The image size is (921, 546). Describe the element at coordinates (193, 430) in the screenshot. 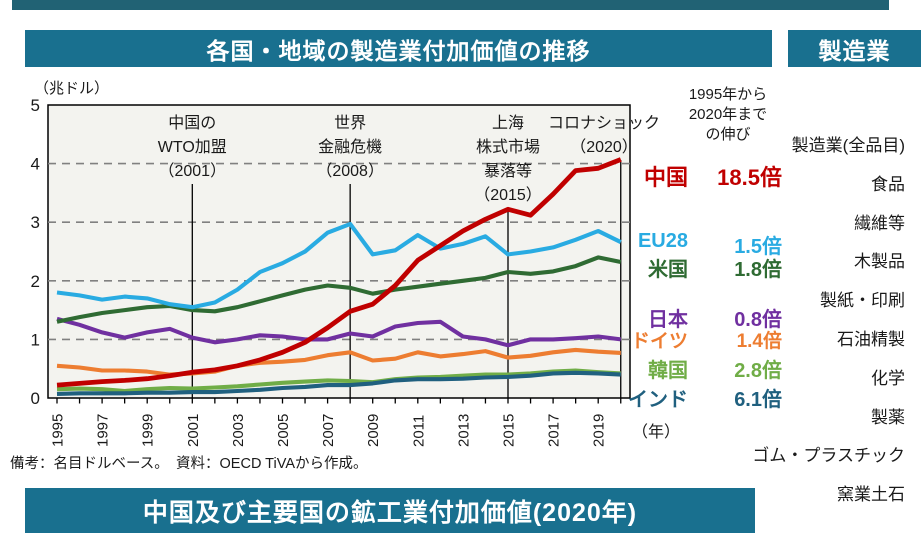

I see `x-tick-label: 2001` at that location.